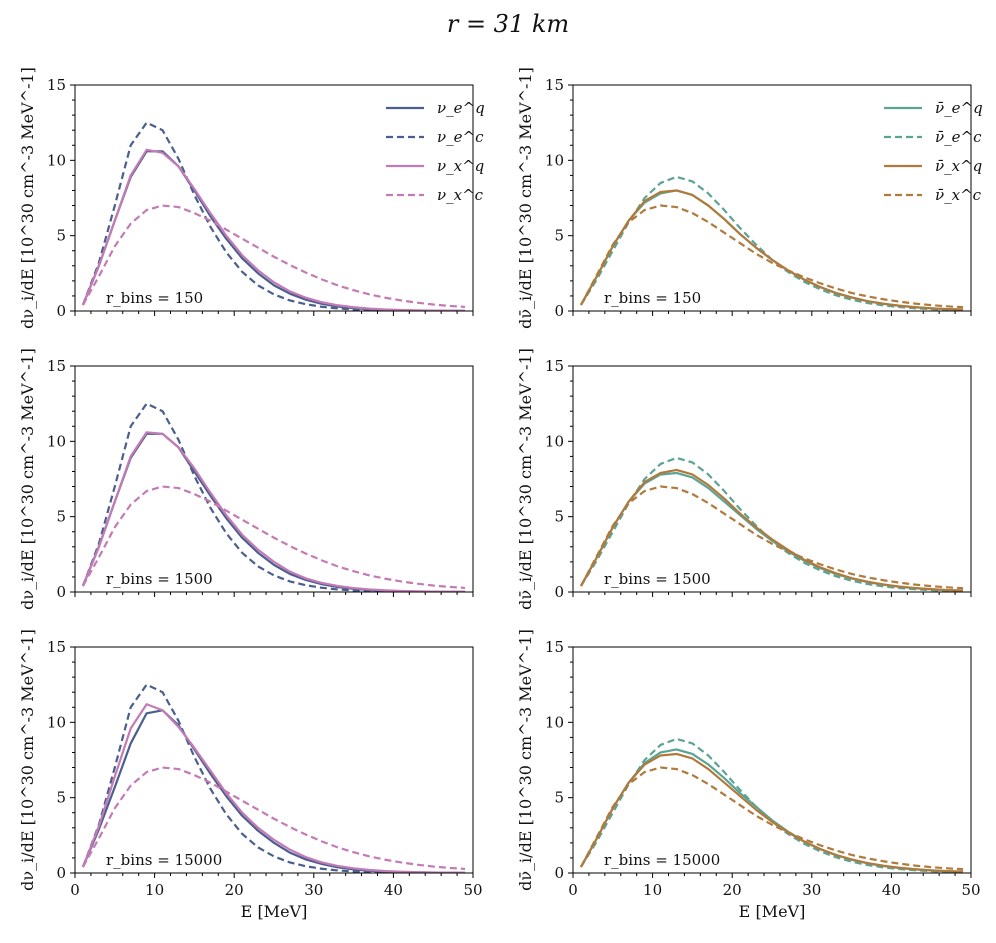 This screenshot has width=996, height=943. I want to click on legend-label: ν̄_e^c, so click(958, 137).